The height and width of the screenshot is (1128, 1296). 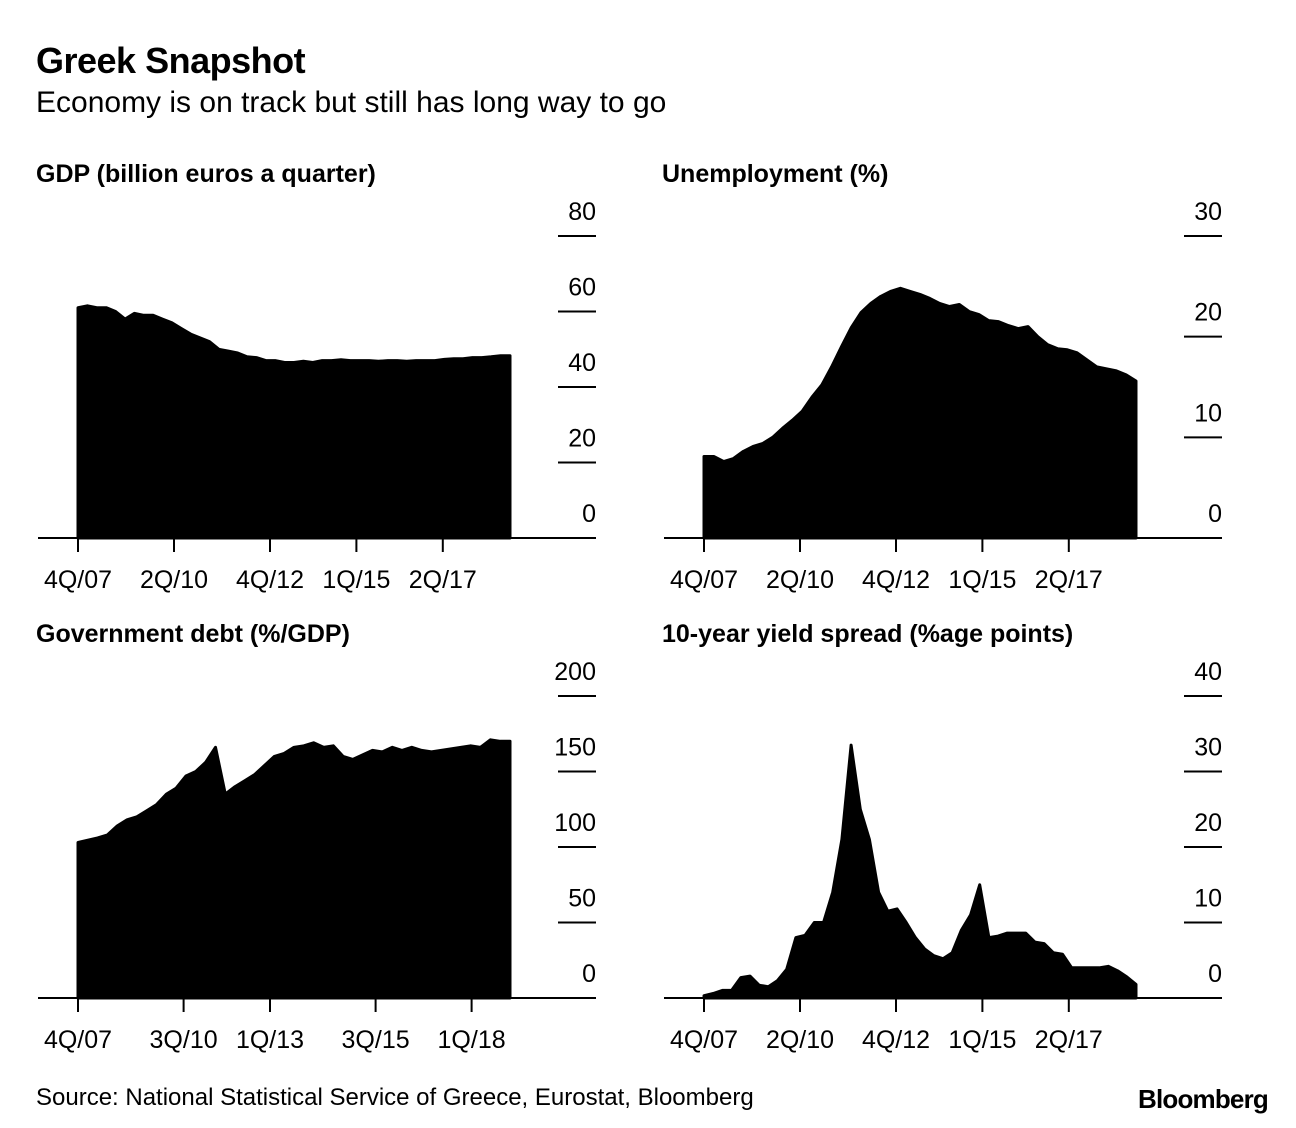 What do you see at coordinates (575, 672) in the screenshot?
I see `y-tick-label: 200` at bounding box center [575, 672].